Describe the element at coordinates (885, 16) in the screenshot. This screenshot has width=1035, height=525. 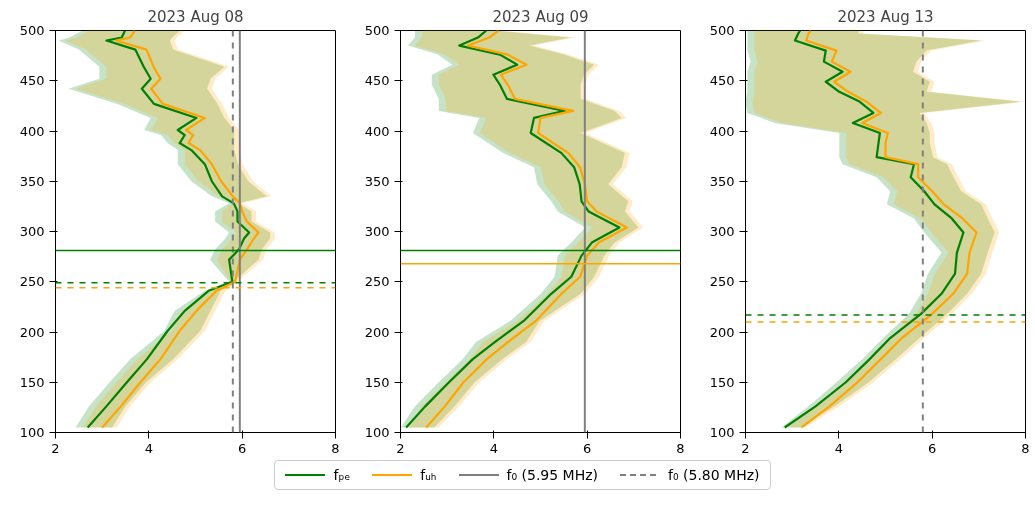
I see `chart-title: 2023 Aug 13` at that location.